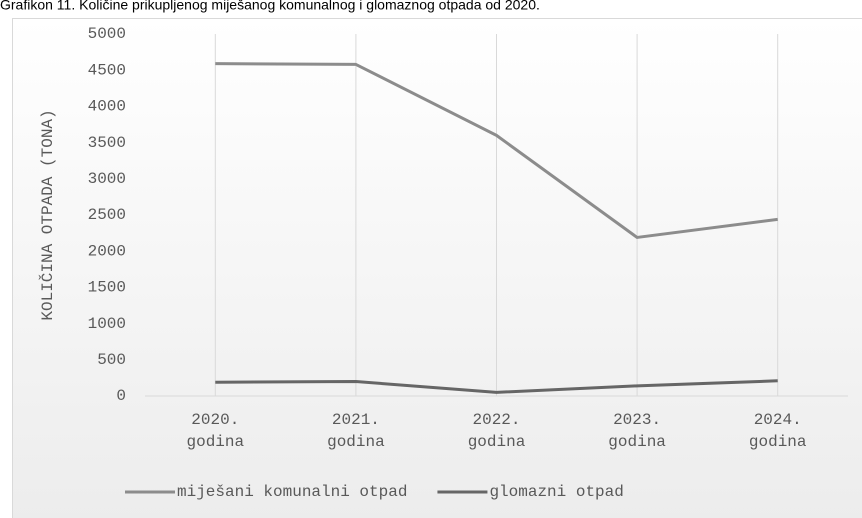 Image resolution: width=862 pixels, height=518 pixels. Describe the element at coordinates (107, 288) in the screenshot. I see `y-tick-label: 1500` at that location.